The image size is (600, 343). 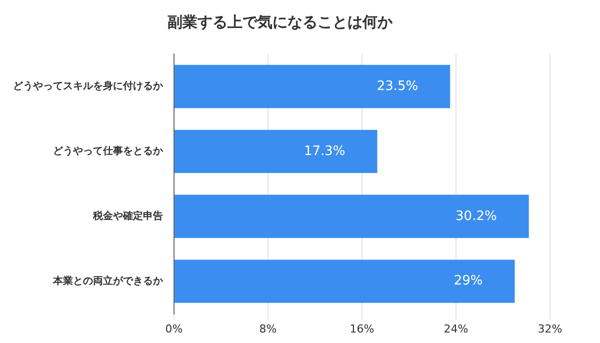 I want to click on y-tick-label: どうやって仕事をとるか, so click(x=108, y=151).